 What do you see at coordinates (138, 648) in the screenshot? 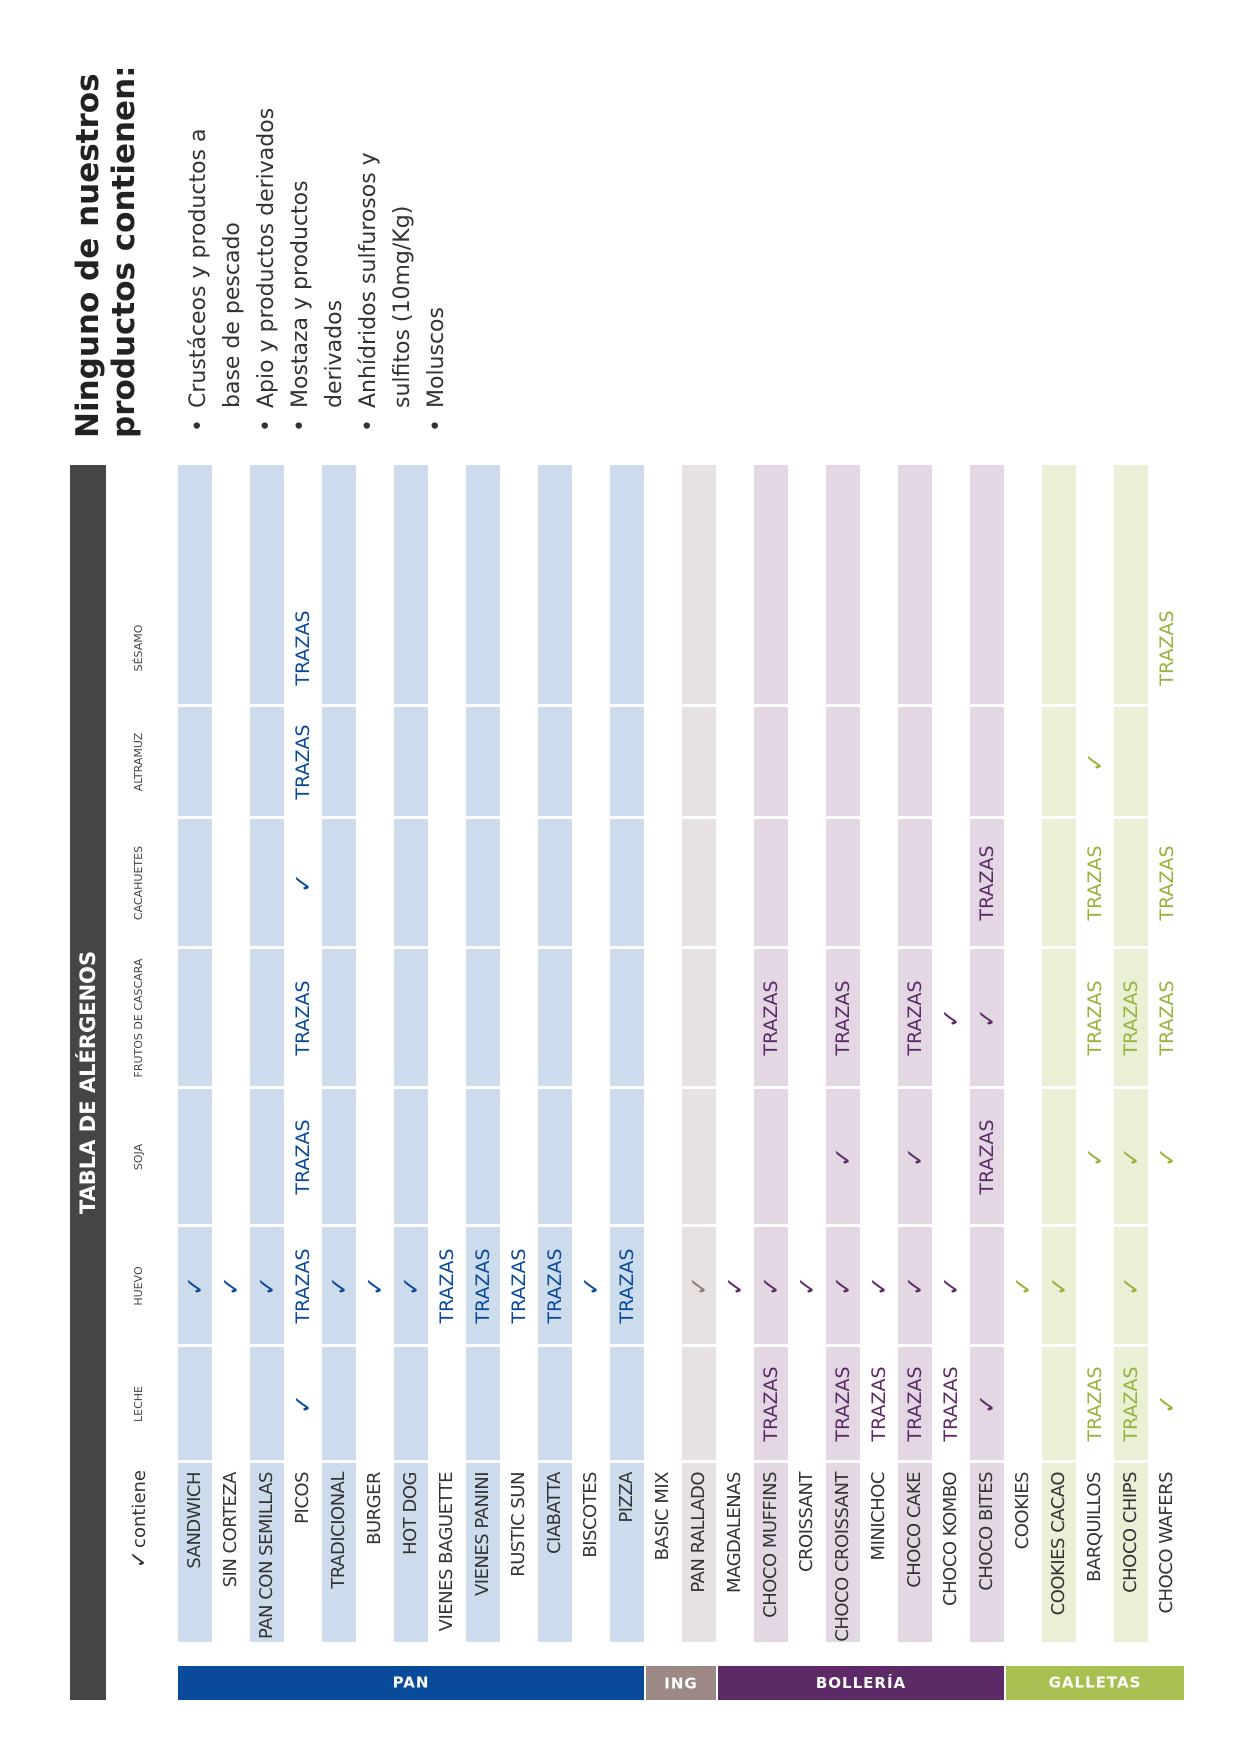
I see `column-header: SÉSAMO` at bounding box center [138, 648].